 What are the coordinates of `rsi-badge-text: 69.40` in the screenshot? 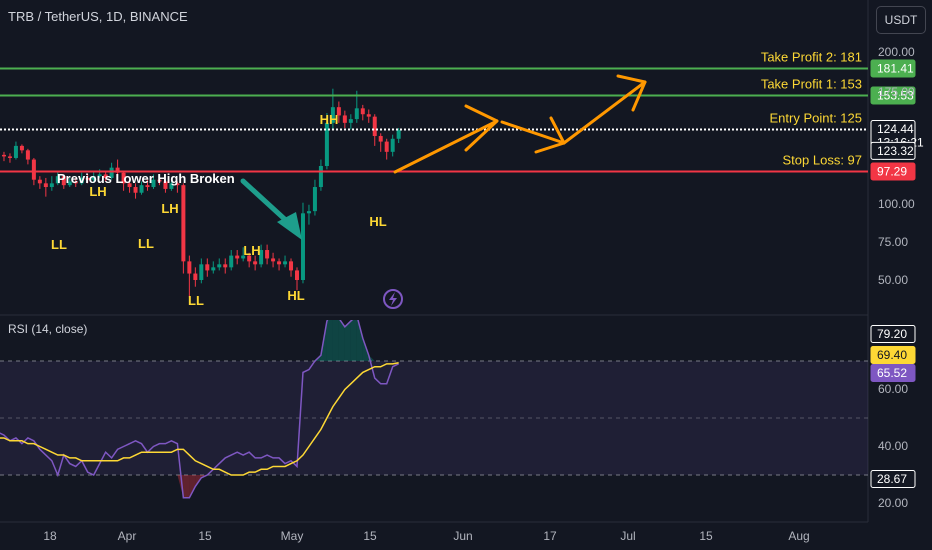 It's located at (892, 355).